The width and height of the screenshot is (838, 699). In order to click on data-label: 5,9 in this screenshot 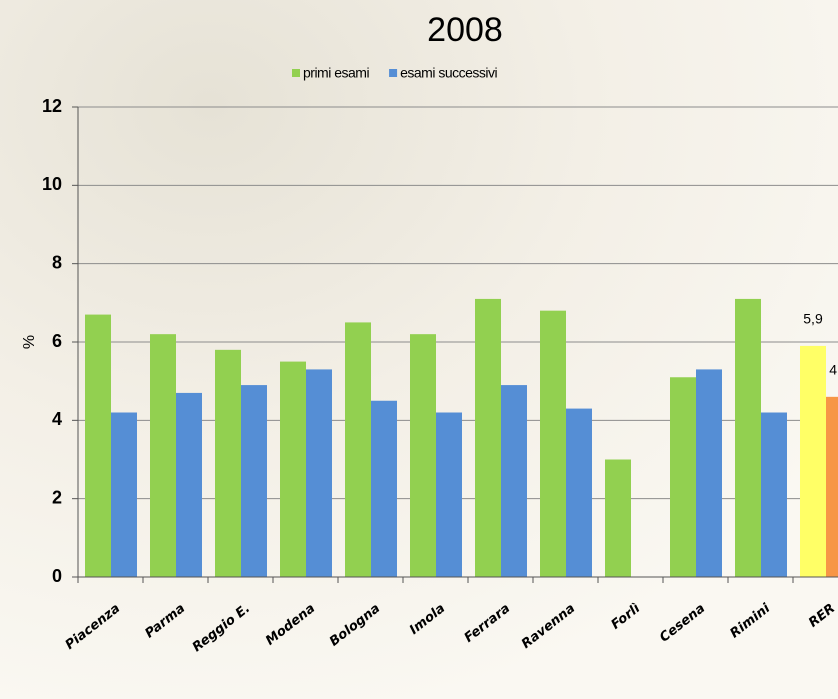, I will do `click(813, 319)`.